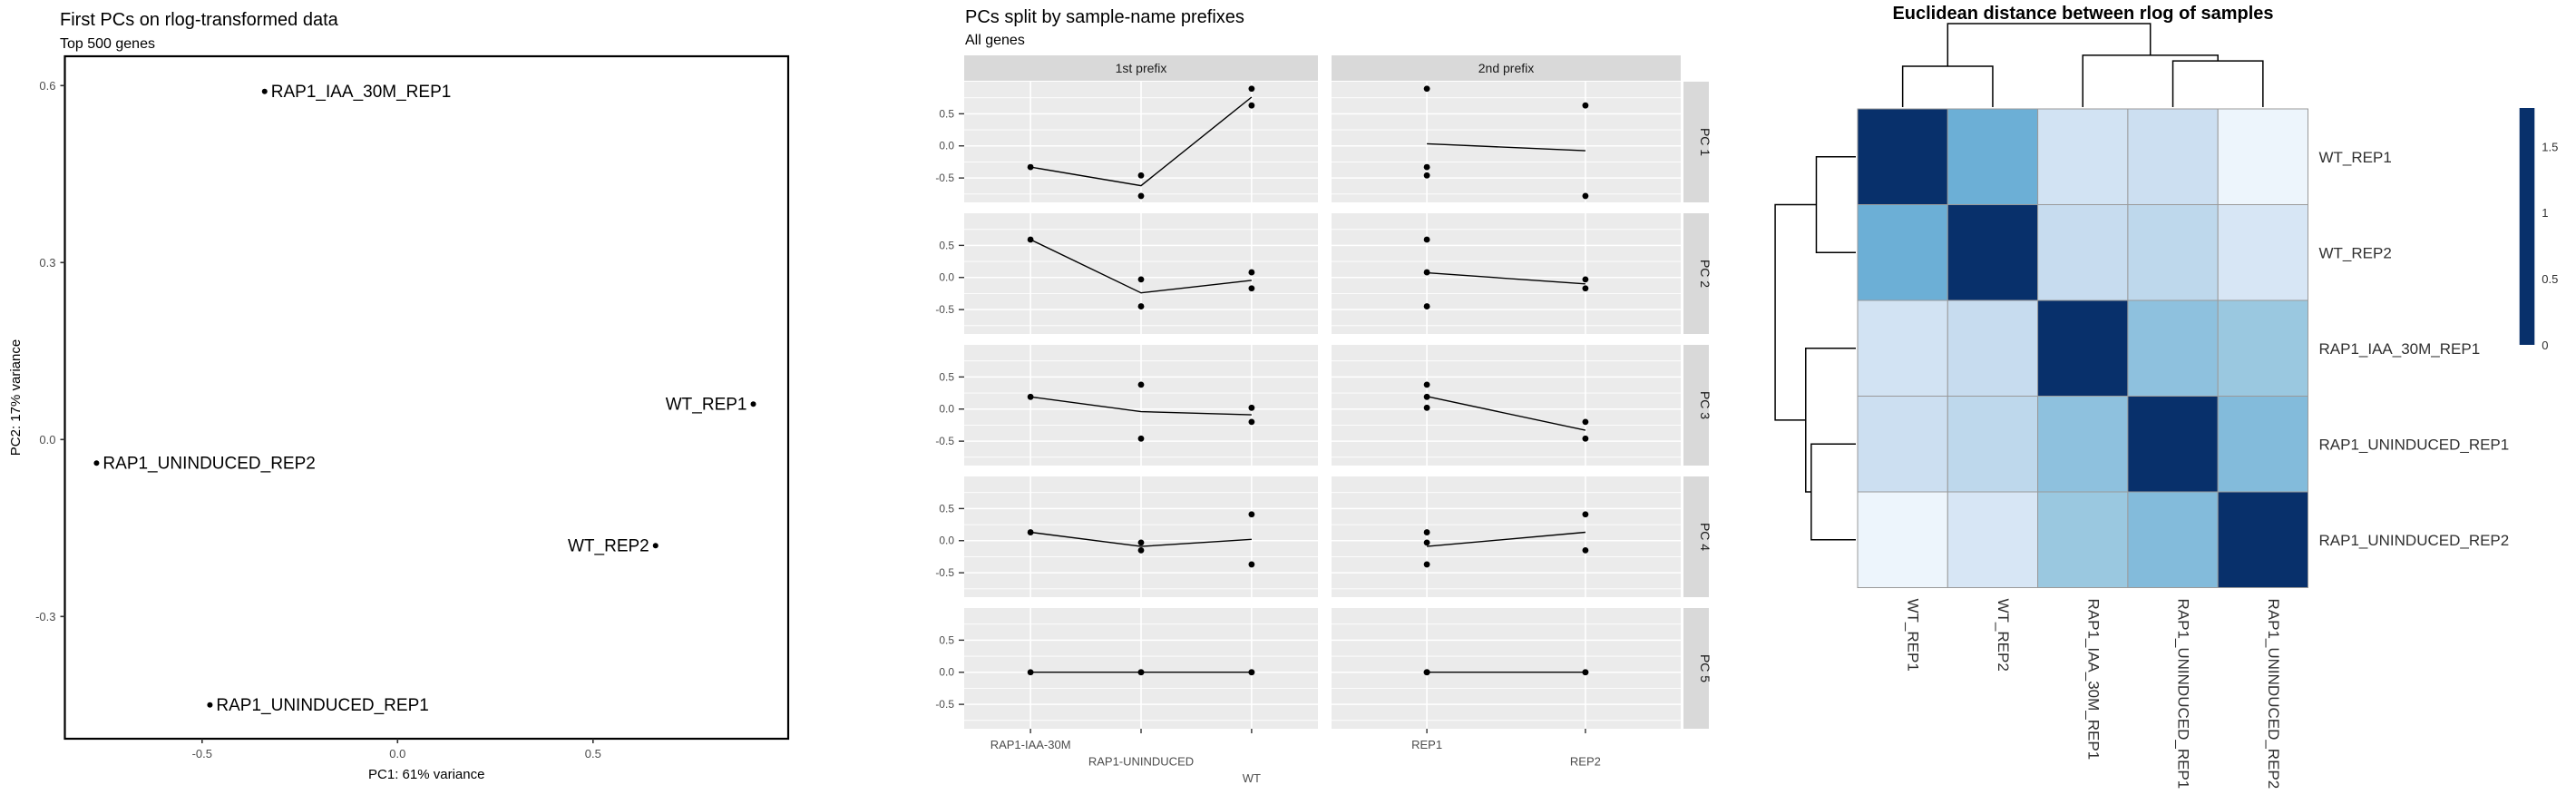  I want to click on facet-col-strip, so click(1141, 68).